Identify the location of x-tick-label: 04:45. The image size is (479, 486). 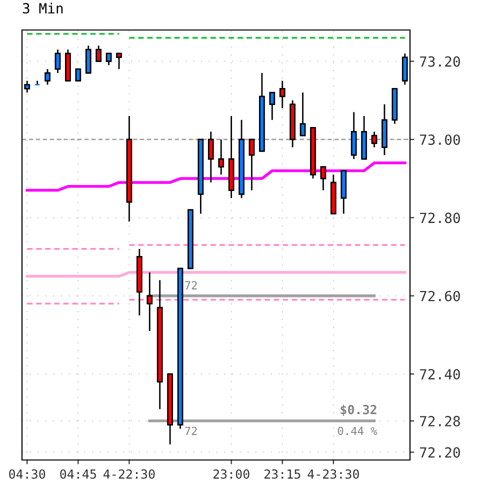
(78, 474).